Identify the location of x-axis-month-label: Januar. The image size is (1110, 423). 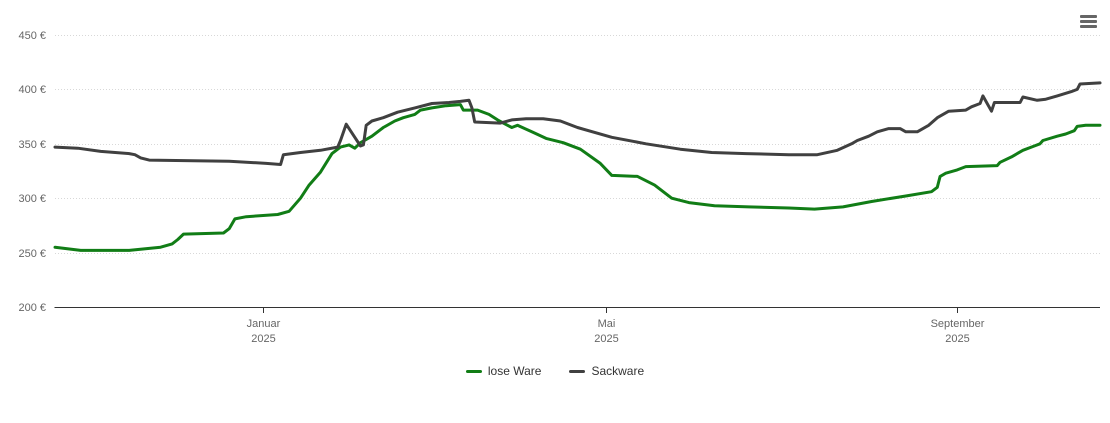
(264, 324).